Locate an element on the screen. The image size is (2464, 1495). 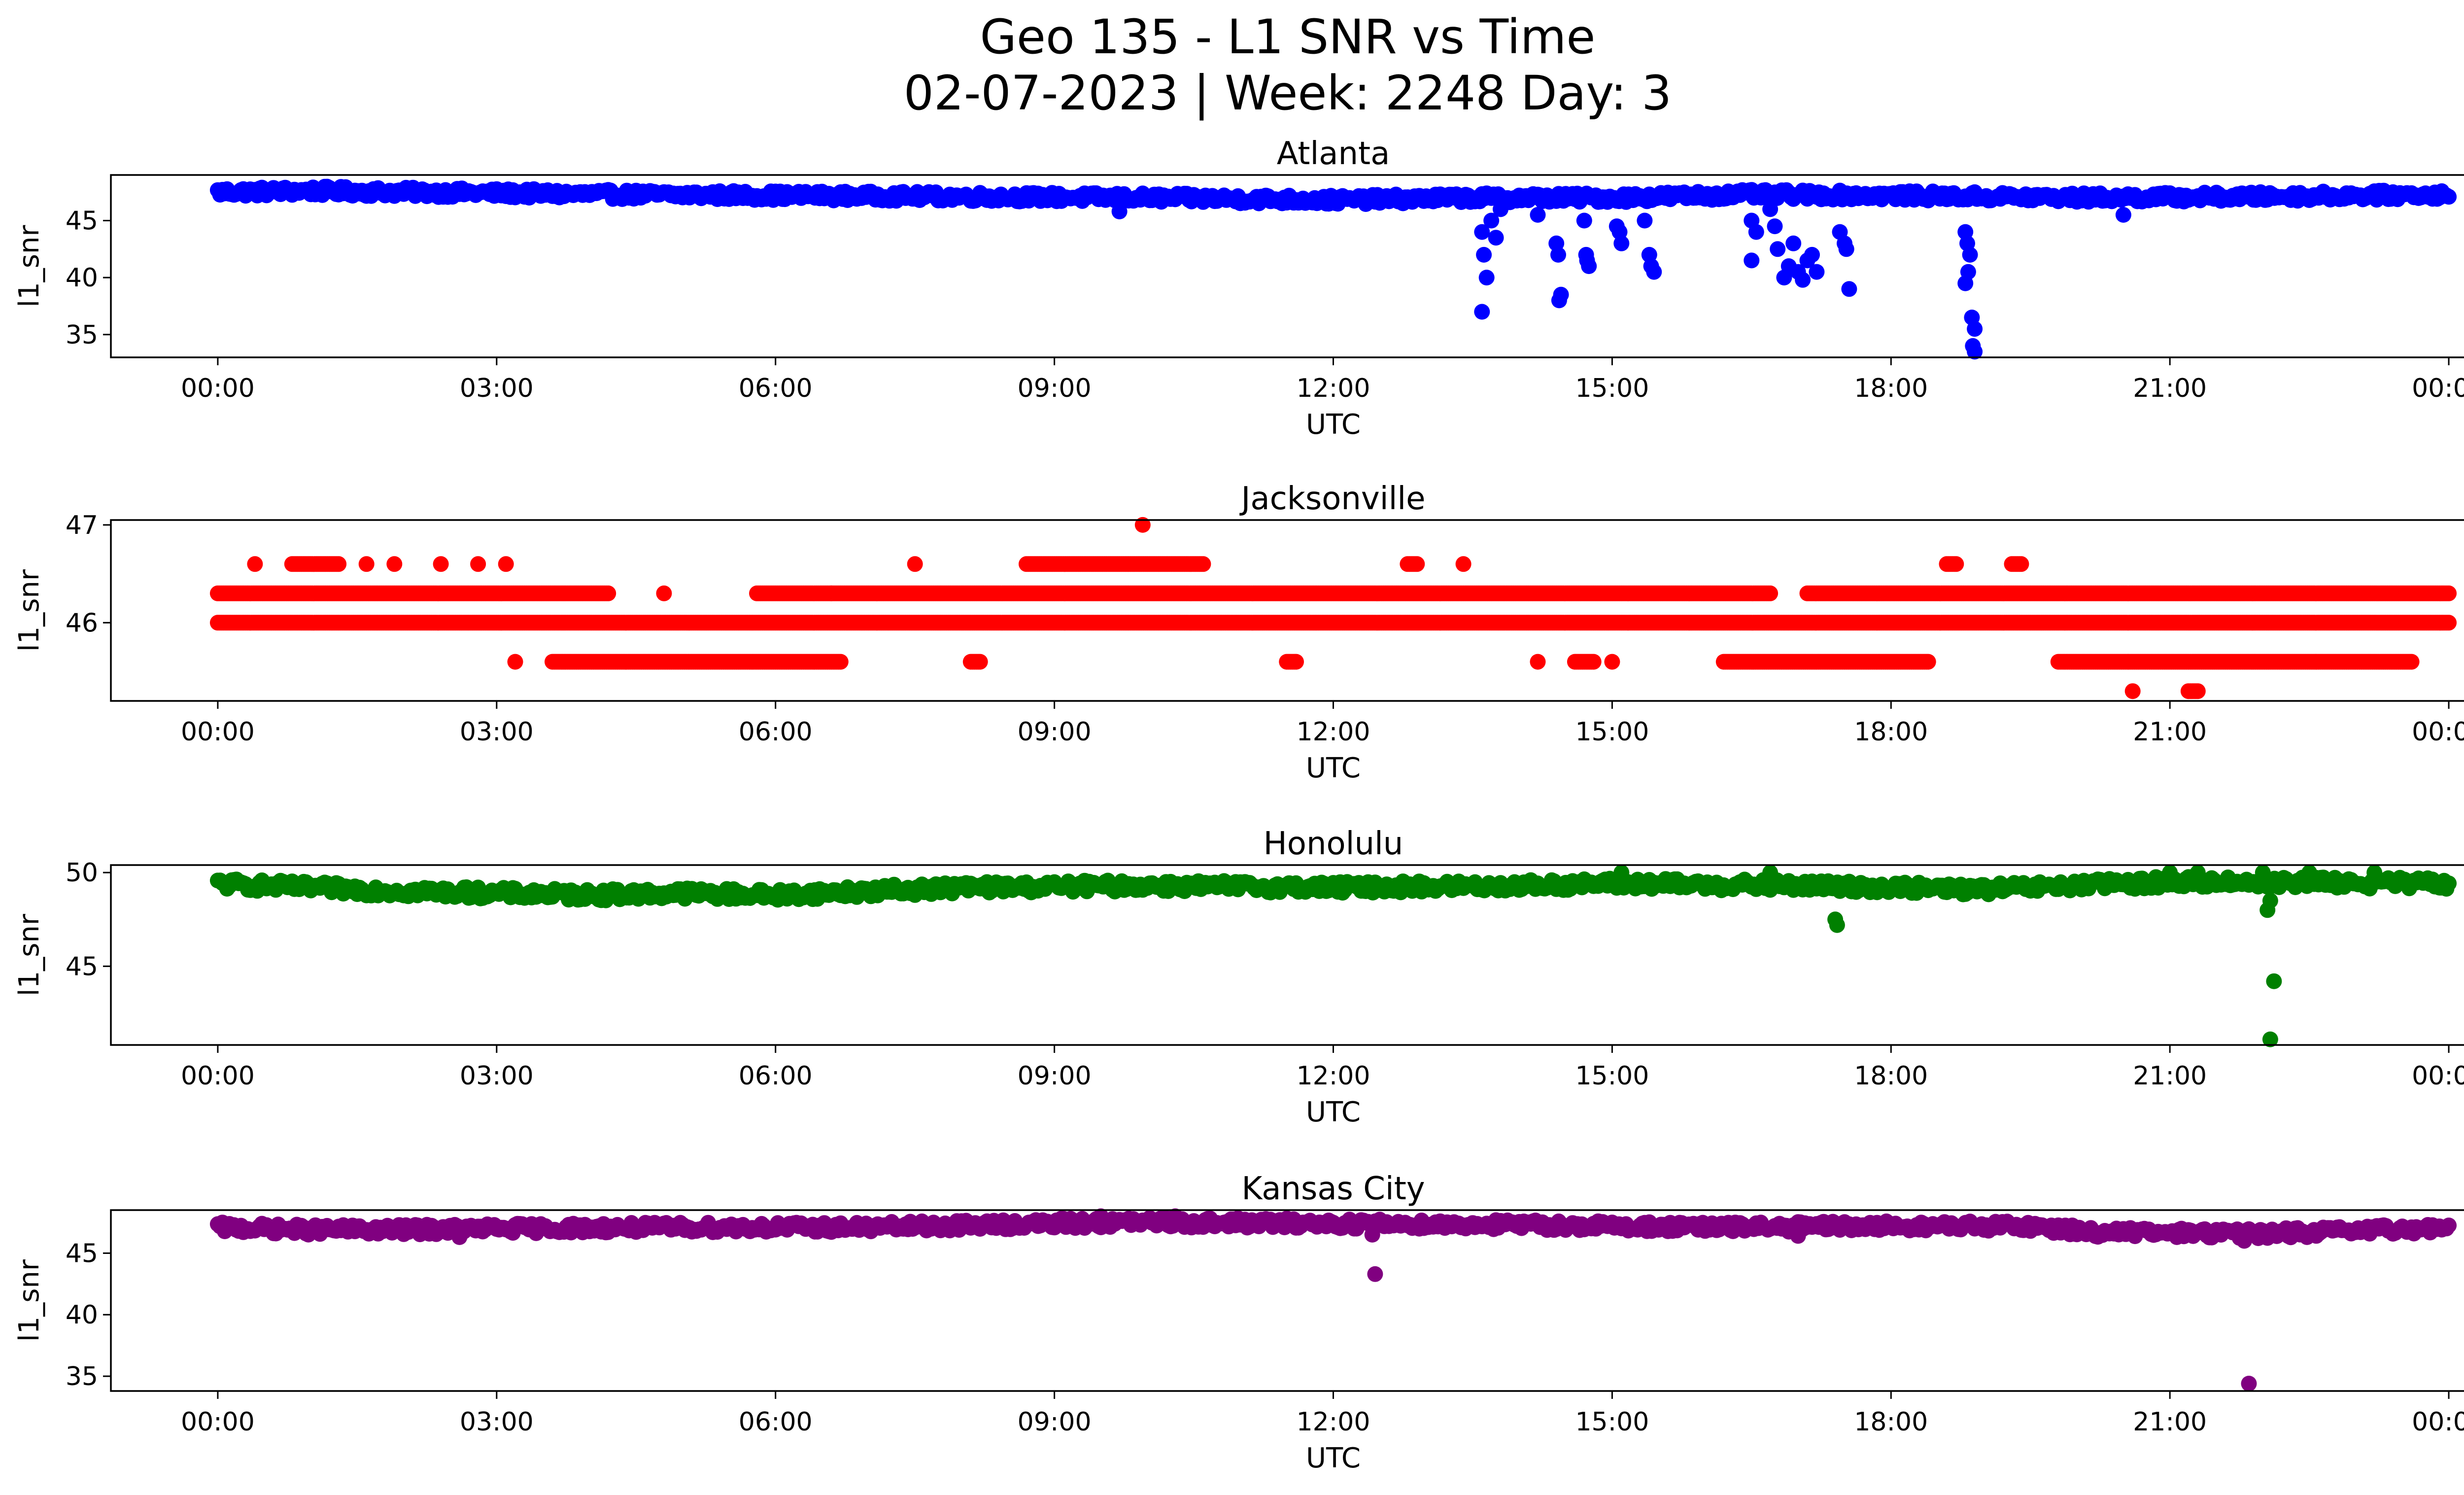
y-tick-label: 35 is located at coordinates (82, 335).